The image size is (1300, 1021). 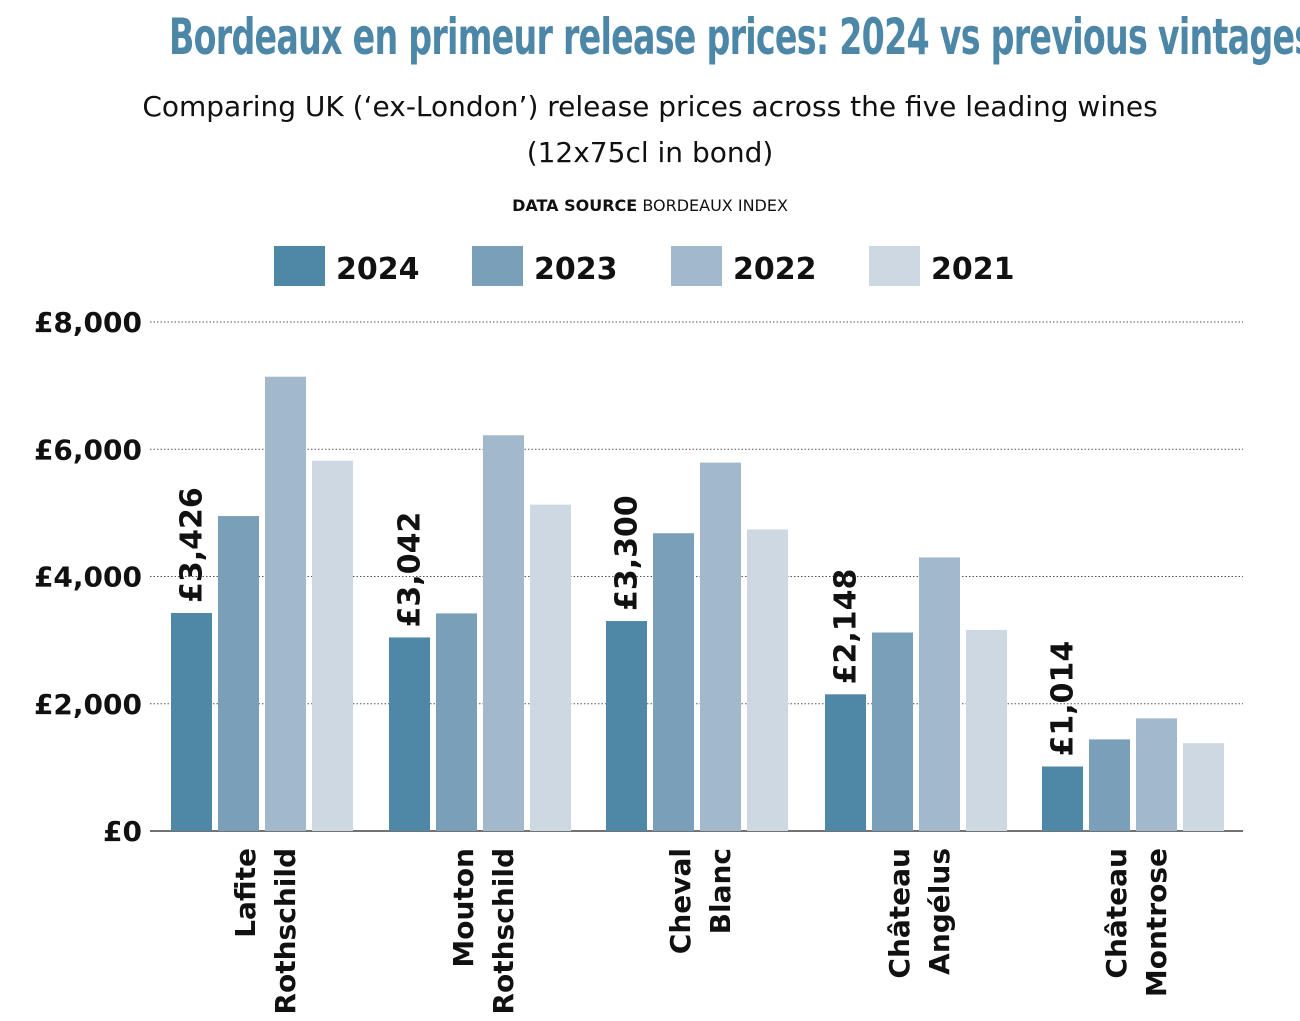 What do you see at coordinates (285, 931) in the screenshot?
I see `category-label-0-1: Rothschild` at bounding box center [285, 931].